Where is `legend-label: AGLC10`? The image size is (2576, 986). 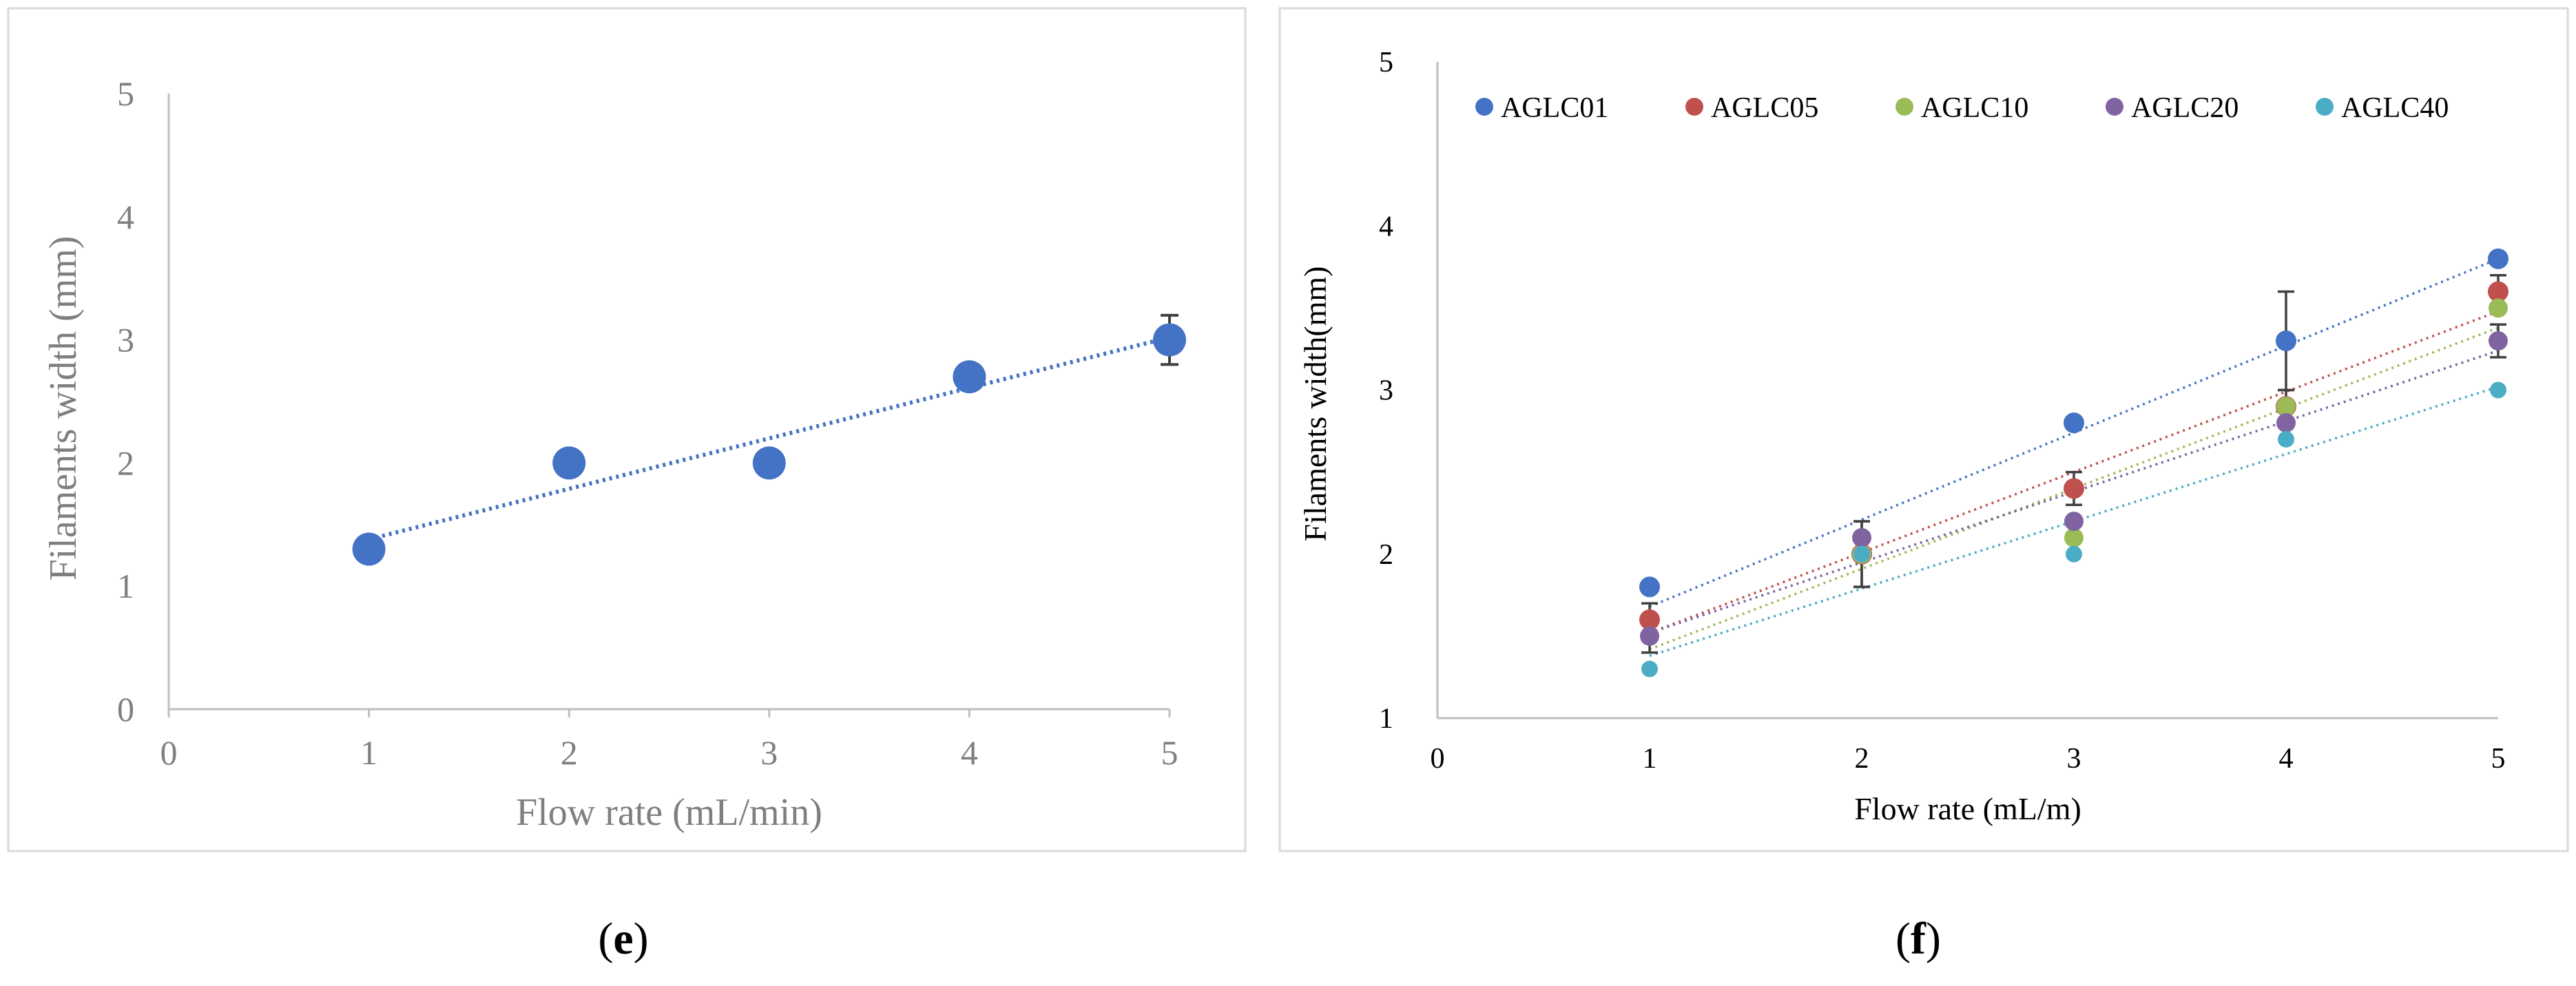
legend-label: AGLC10 is located at coordinates (1974, 108).